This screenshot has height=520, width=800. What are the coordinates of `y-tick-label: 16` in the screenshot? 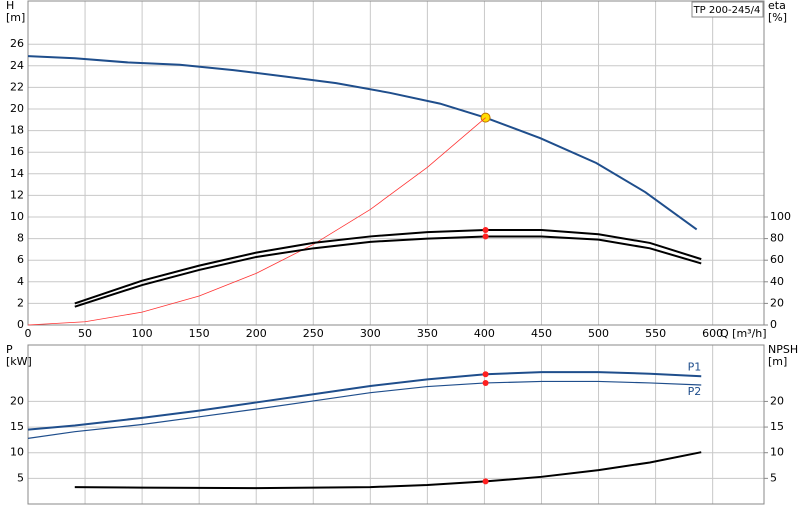 It's located at (17, 151).